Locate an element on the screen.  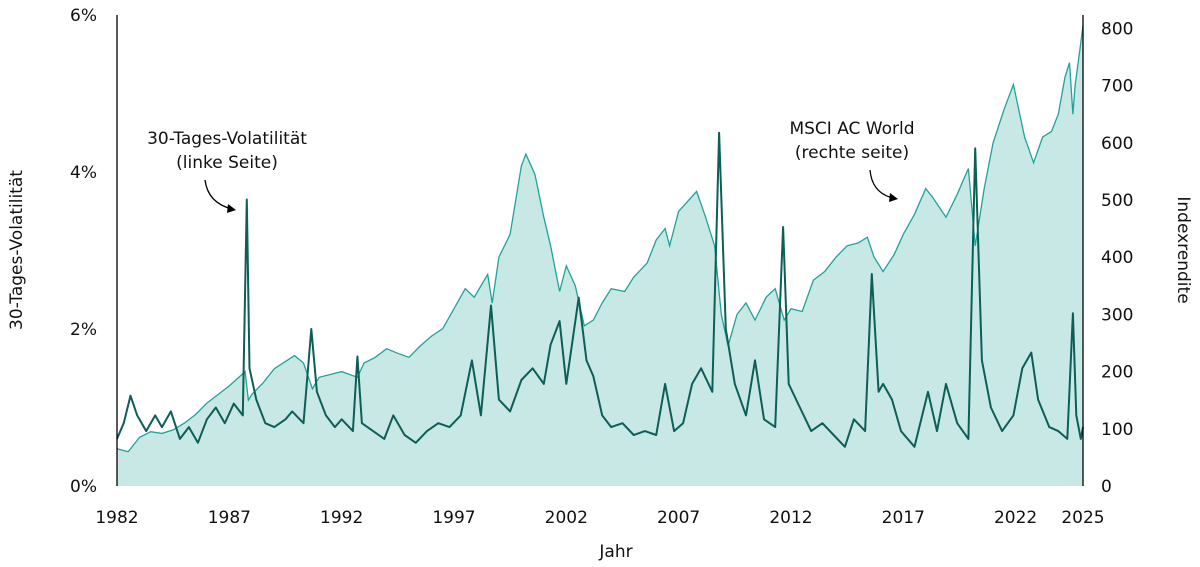
y-right-tick-label: 500 is located at coordinates (1117, 201).